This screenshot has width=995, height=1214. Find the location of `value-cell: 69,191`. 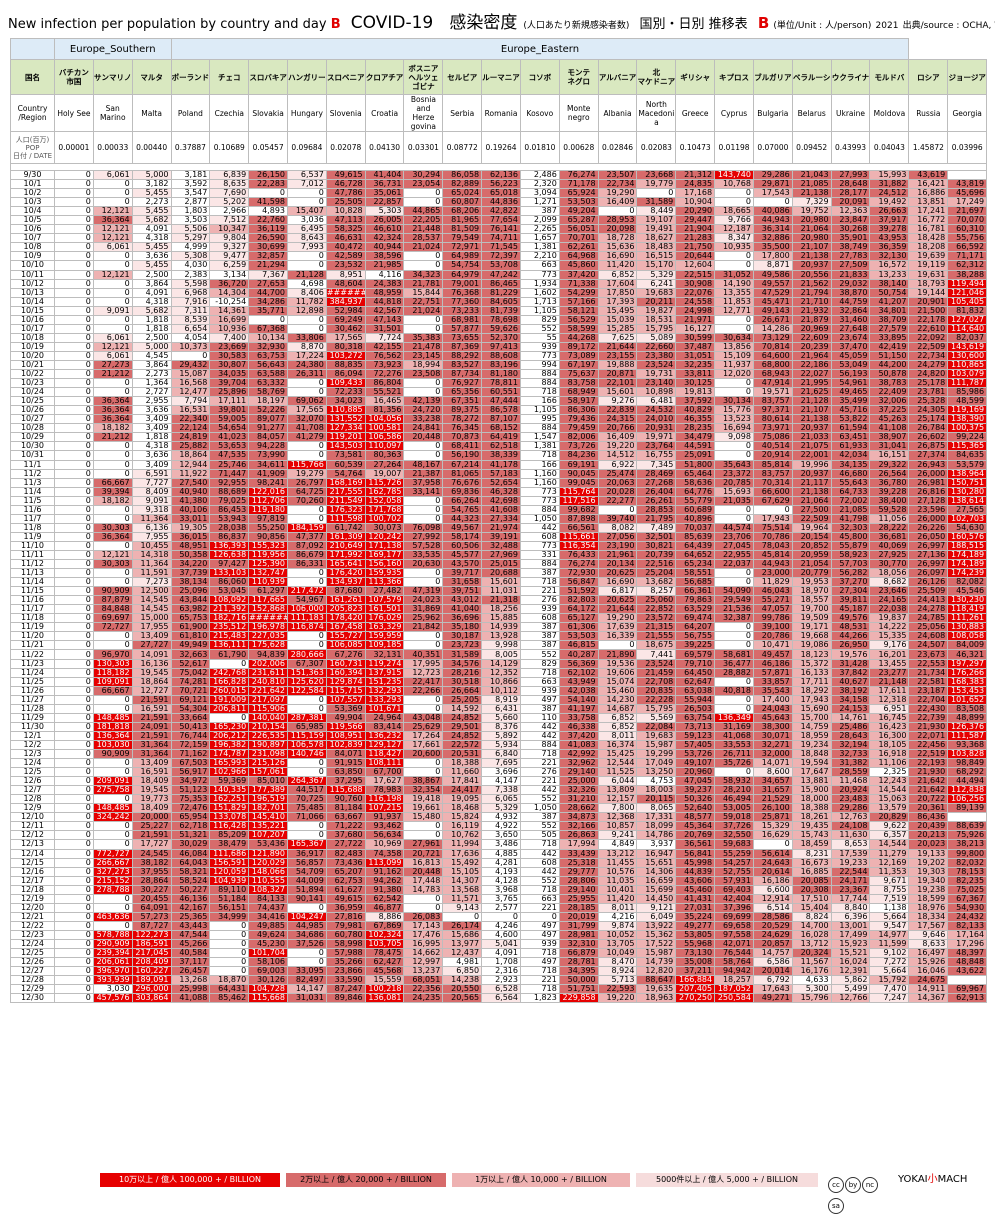

value-cell: 69,191 is located at coordinates (578, 464).